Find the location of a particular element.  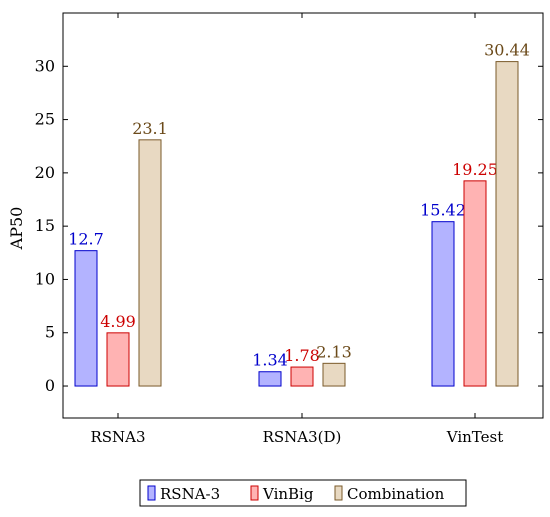

legend-box is located at coordinates (303, 493).